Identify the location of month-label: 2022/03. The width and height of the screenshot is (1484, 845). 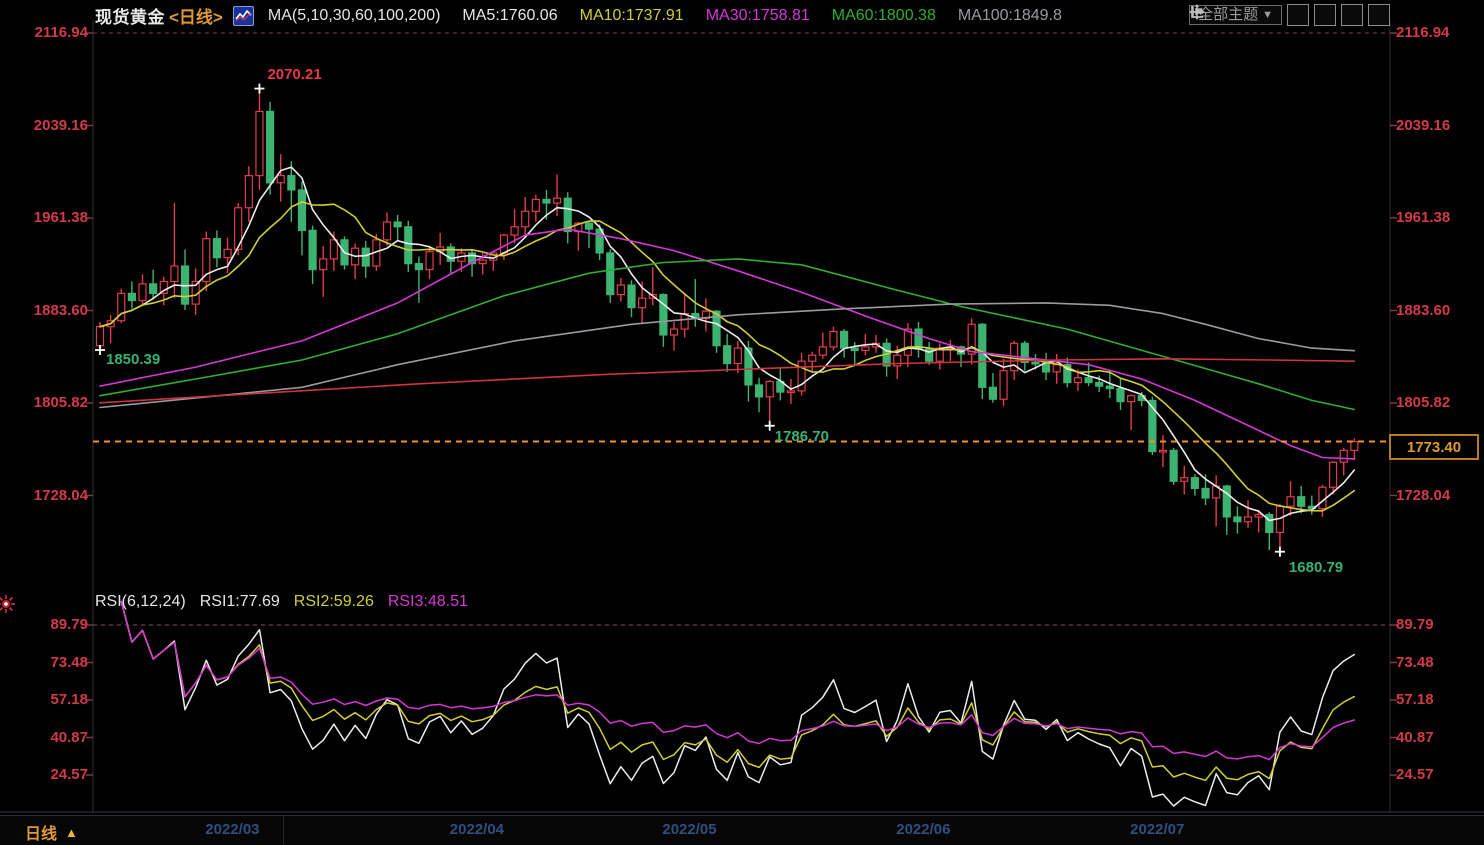
(232, 829).